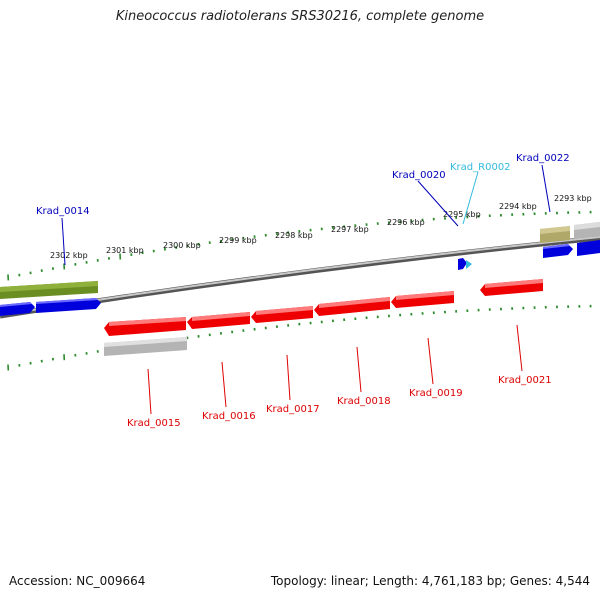  What do you see at coordinates (293, 409) in the screenshot?
I see `label-krad-0017: Krad_0017` at bounding box center [293, 409].